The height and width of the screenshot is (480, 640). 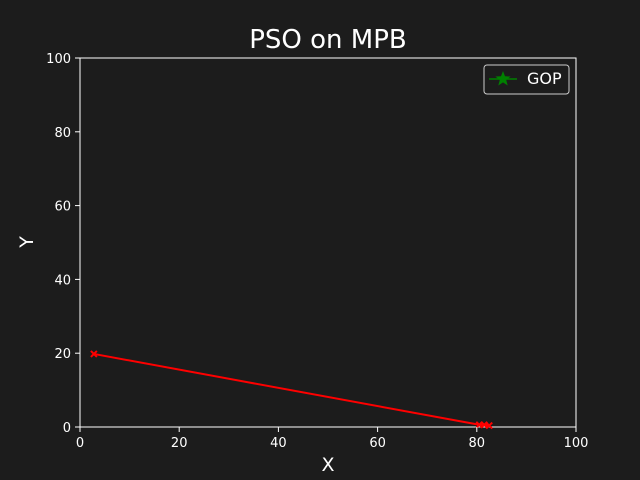 I want to click on y-tick-label: 0, so click(x=67, y=428).